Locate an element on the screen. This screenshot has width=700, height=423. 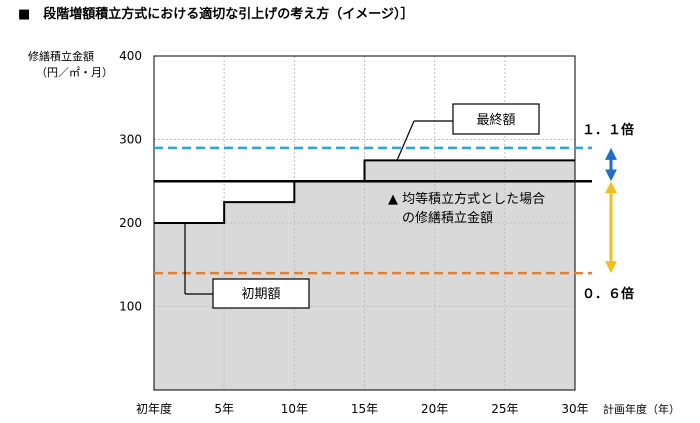
lower-ratio-label: ０．６倍 is located at coordinates (608, 294).